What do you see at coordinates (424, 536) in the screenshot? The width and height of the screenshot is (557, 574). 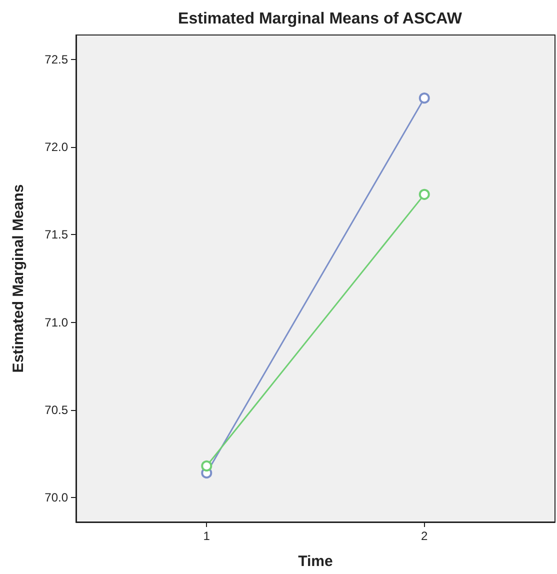 I see `x-tick-label: 2` at bounding box center [424, 536].